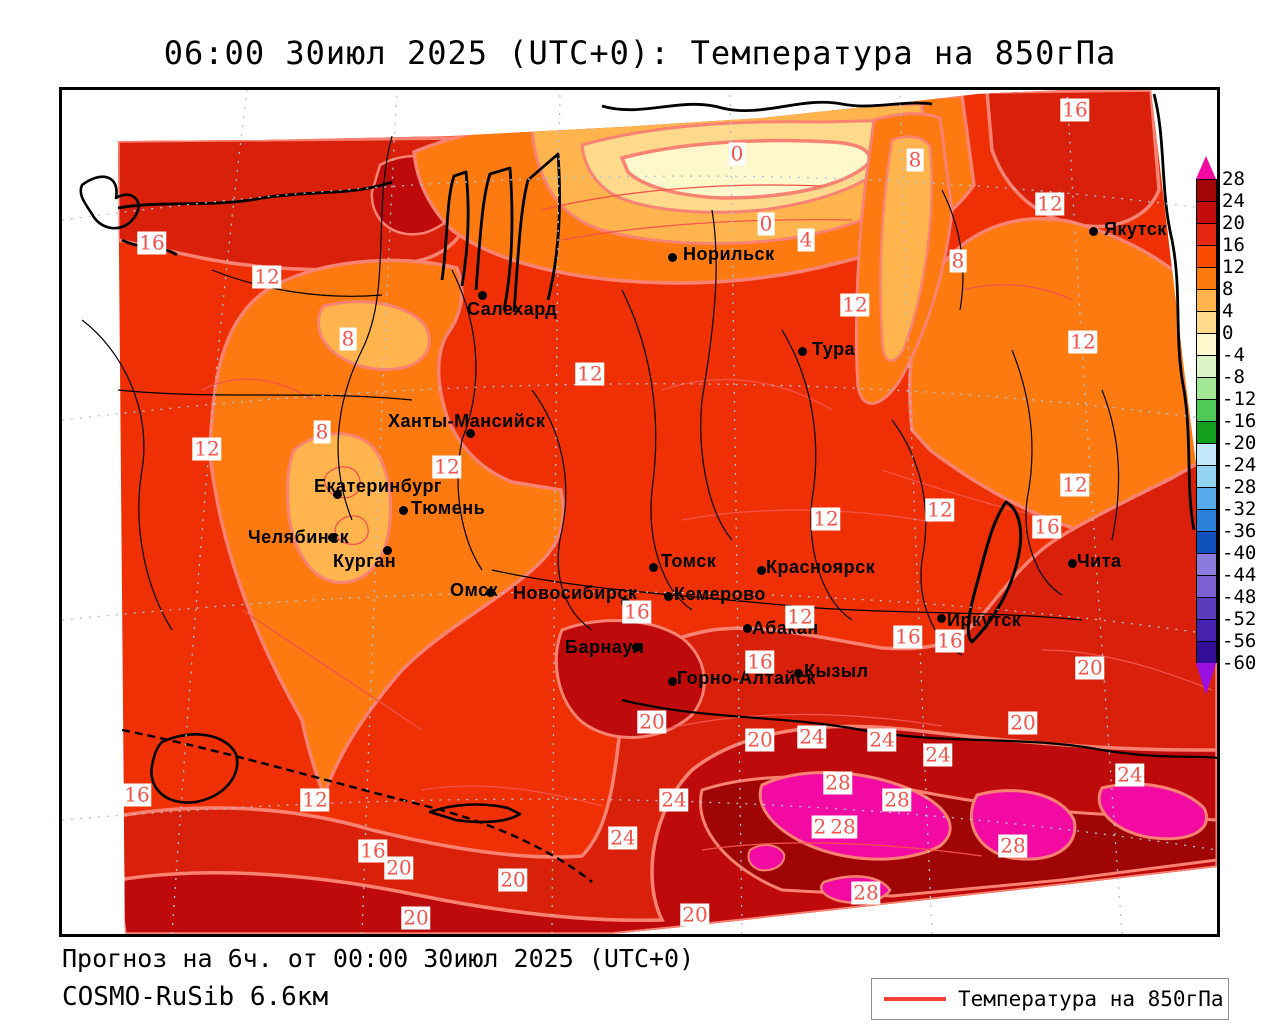  I want to click on city-label: Барнаул, so click(605, 647).